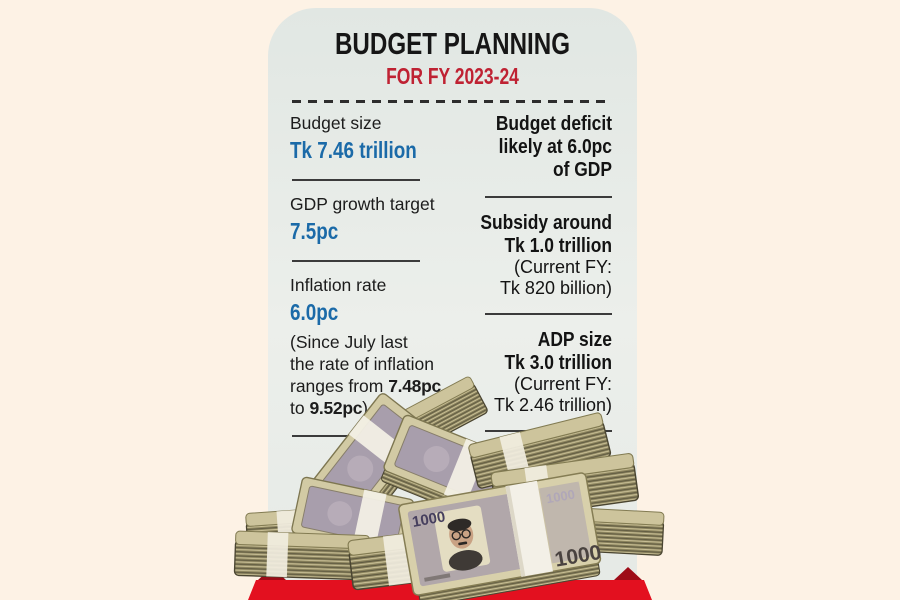  Describe the element at coordinates (555, 146) in the screenshot. I see `stat-line: likely at 6.0pc` at that location.